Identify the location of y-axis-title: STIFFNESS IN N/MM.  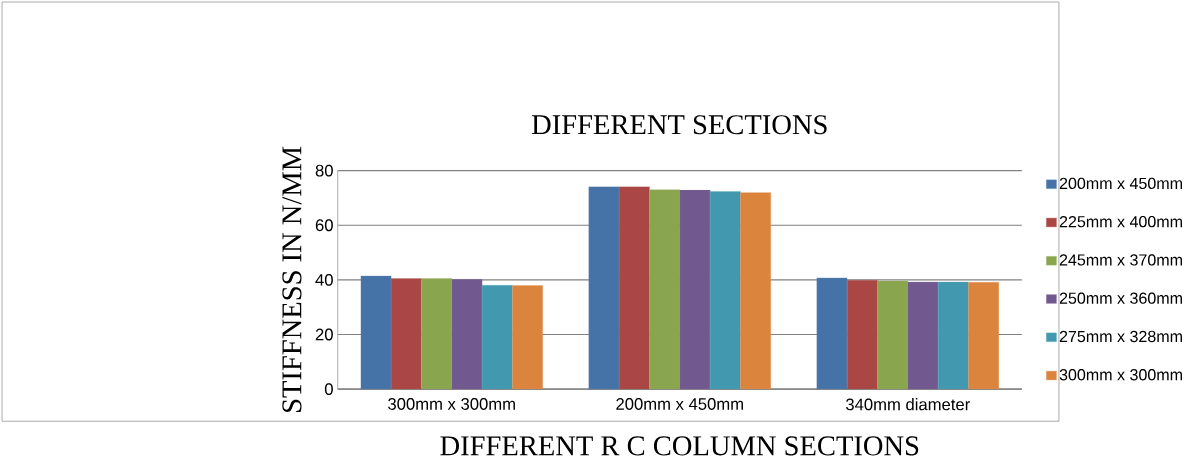
(292, 279).